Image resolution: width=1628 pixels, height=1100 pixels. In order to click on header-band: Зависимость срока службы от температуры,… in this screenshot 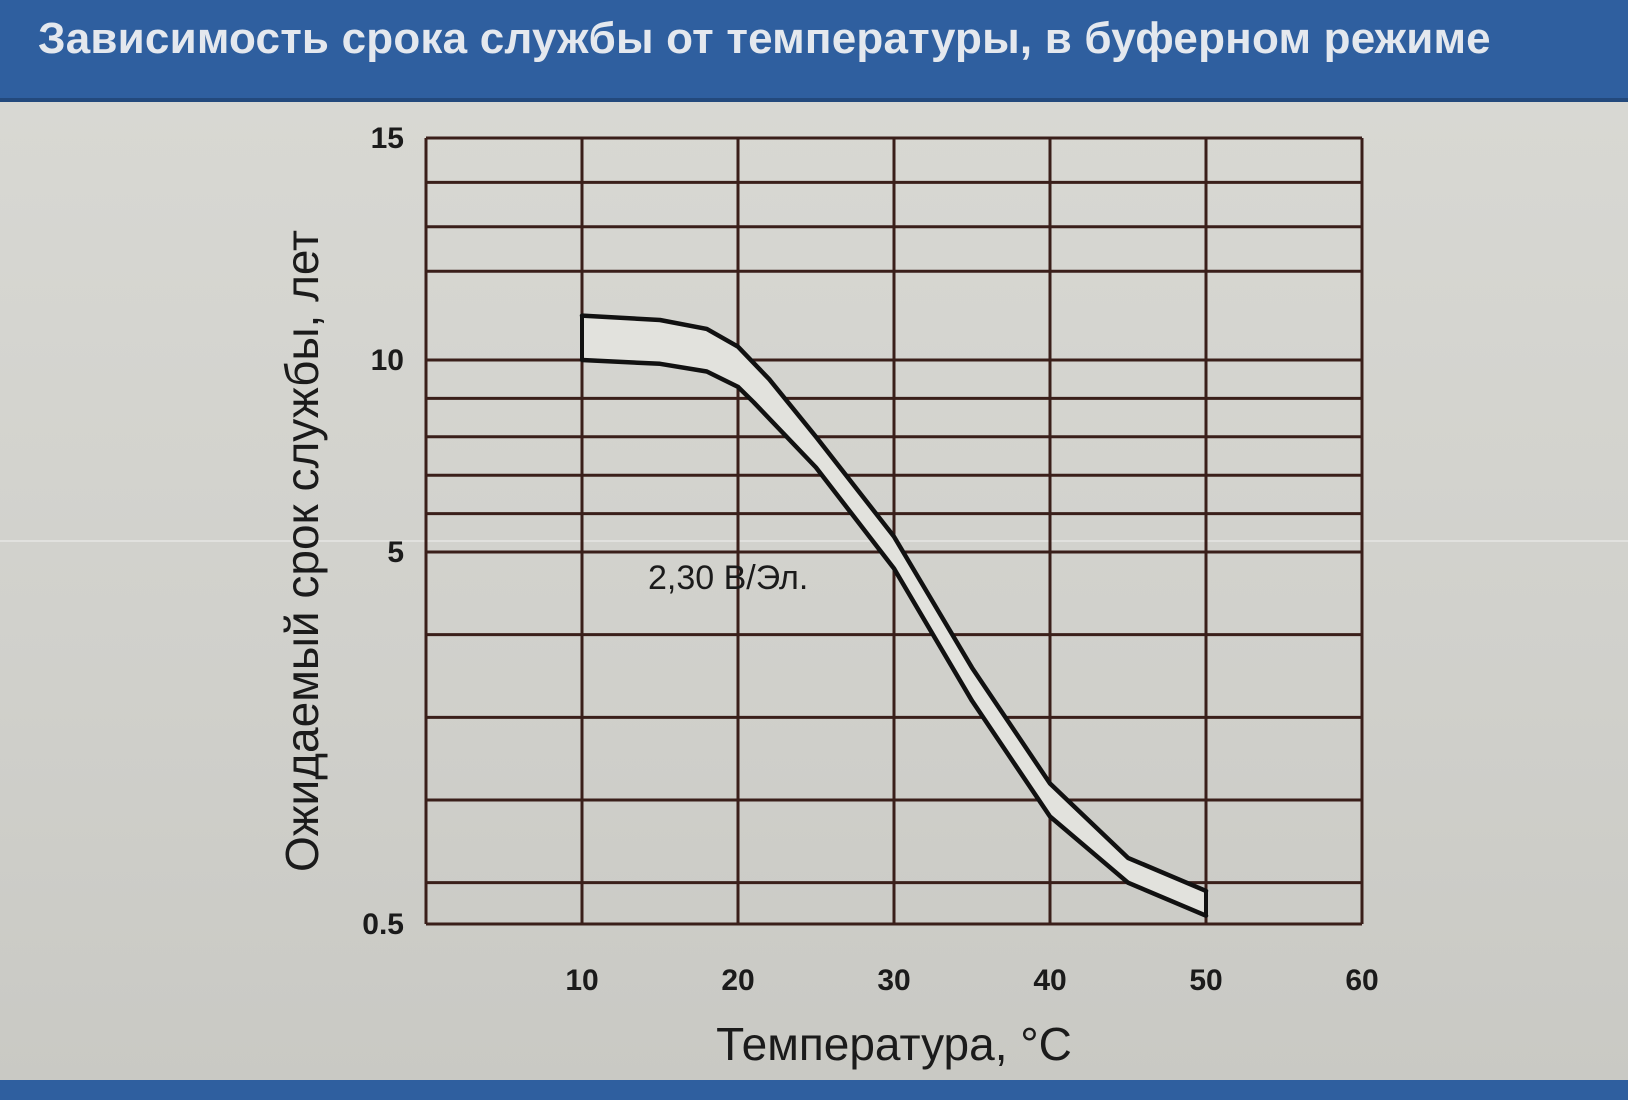, I will do `click(814, 51)`.